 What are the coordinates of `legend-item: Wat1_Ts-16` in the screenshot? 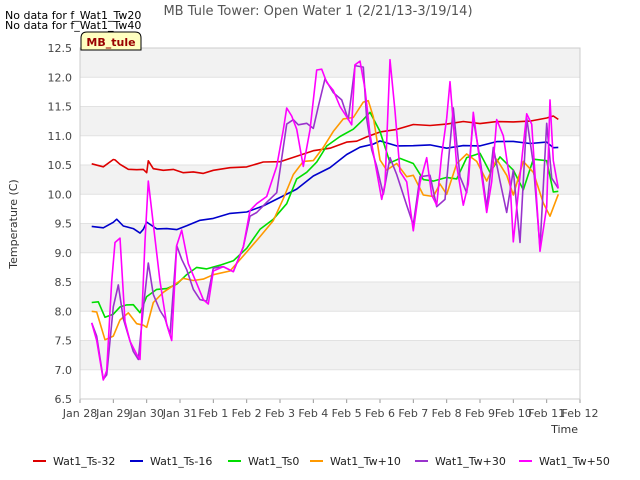 It's located at (171, 461).